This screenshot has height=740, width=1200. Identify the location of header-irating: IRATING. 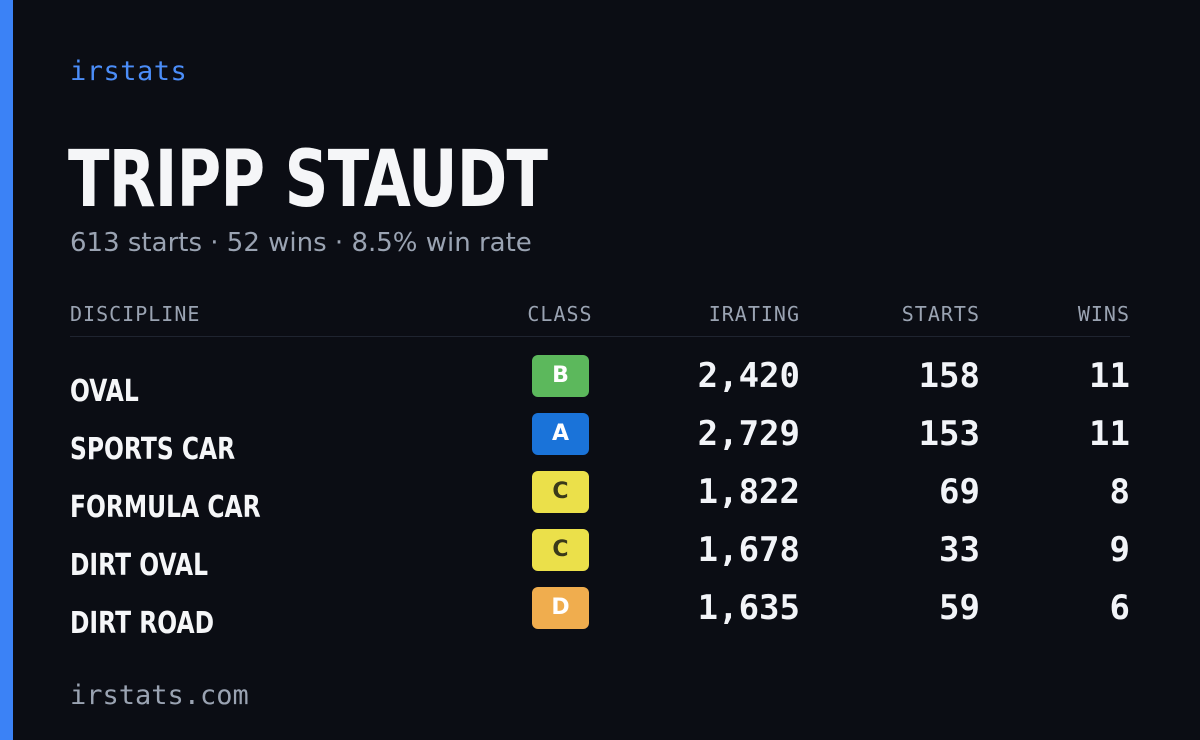
(754, 314).